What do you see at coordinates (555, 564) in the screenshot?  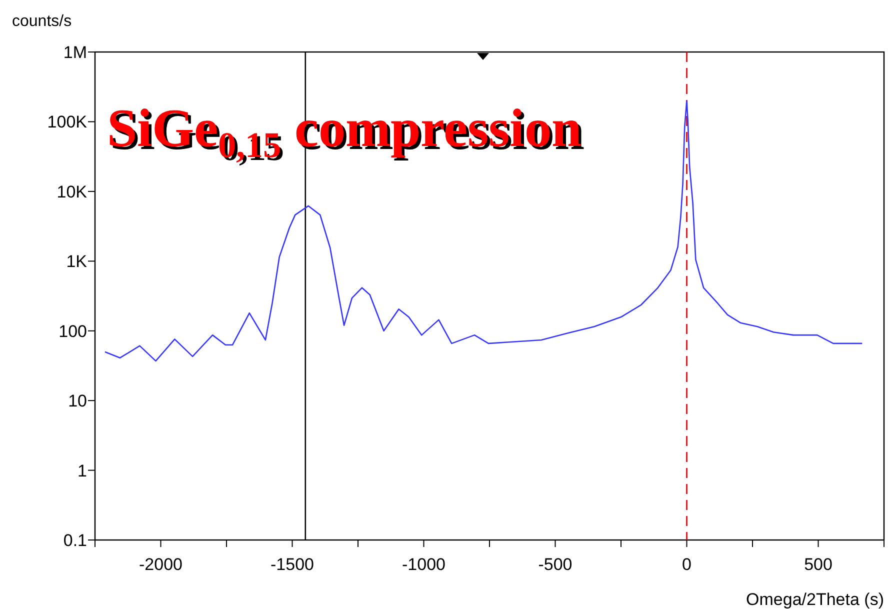 I see `x-tick-label: -500` at bounding box center [555, 564].